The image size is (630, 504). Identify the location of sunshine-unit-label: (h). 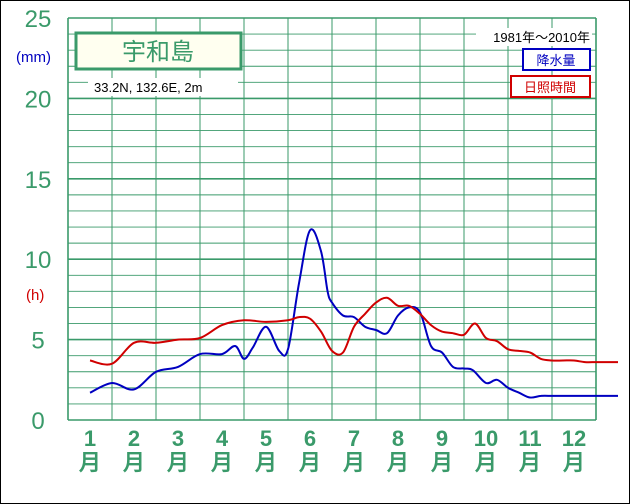
(35, 295).